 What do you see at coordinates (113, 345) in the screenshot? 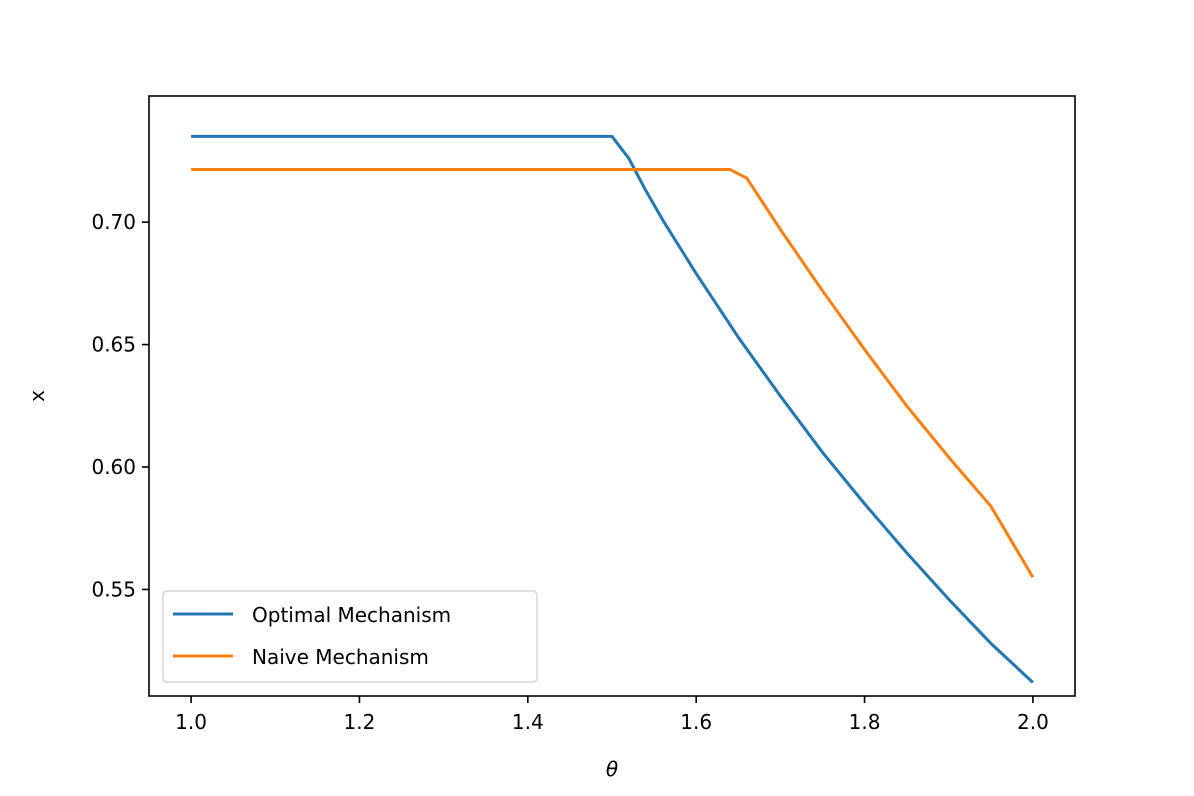
I see `y-tick-label: 0.65` at bounding box center [113, 345].